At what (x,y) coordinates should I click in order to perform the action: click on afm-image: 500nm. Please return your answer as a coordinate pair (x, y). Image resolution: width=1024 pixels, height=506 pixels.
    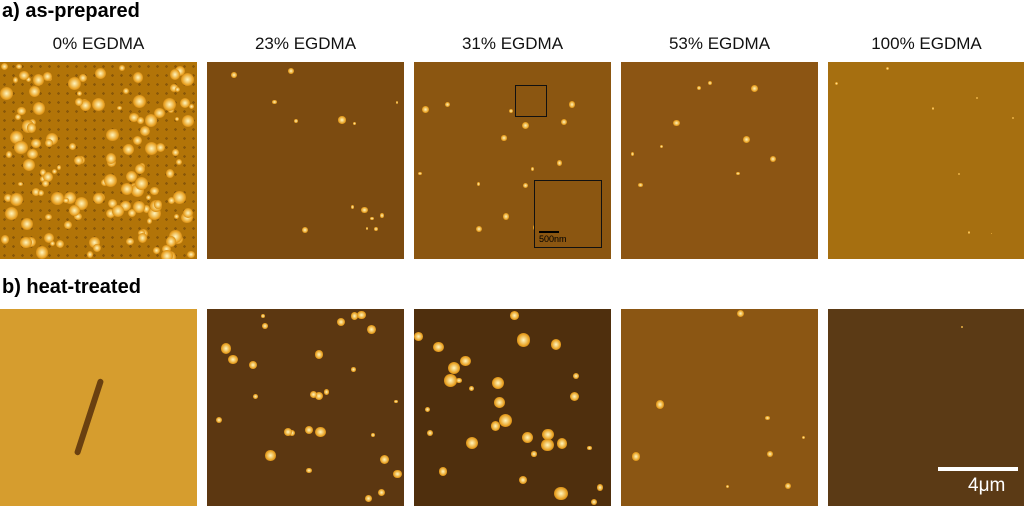
    Looking at the image, I should click on (512, 160).